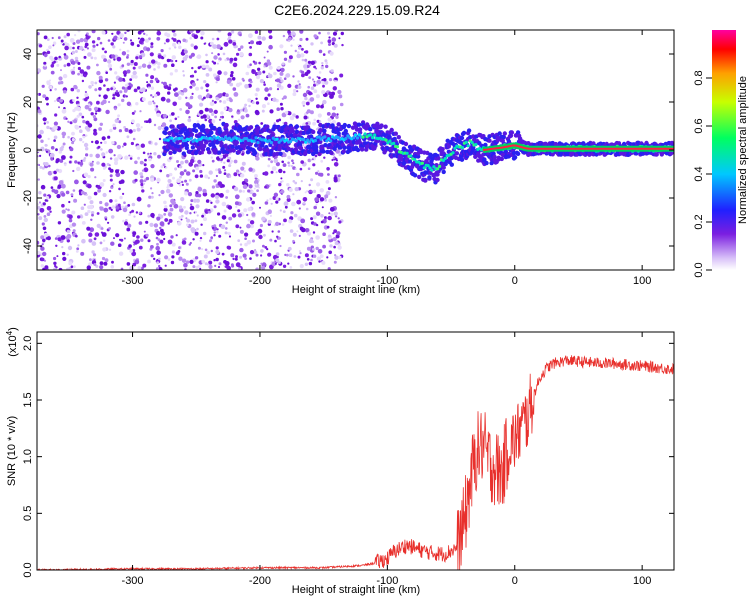 Image resolution: width=750 pixels, height=600 pixels. Describe the element at coordinates (699, 125) in the screenshot. I see `colorbar-tick-label: 0.6` at that location.